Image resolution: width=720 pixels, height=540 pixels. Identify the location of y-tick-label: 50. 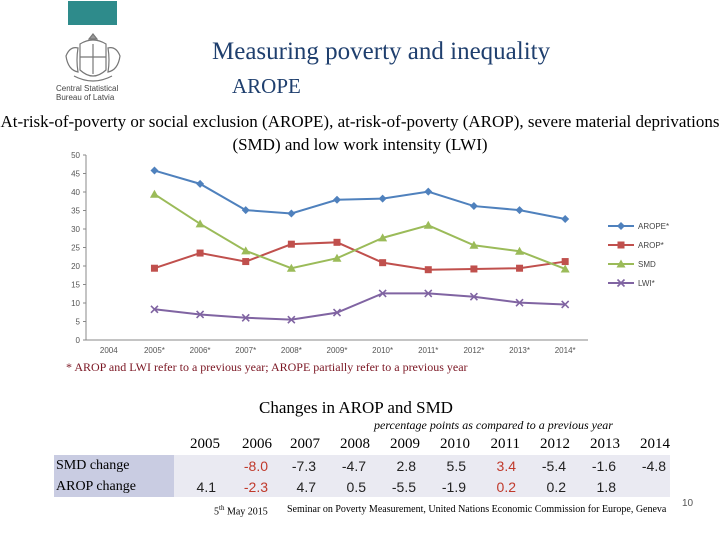
(75, 155).